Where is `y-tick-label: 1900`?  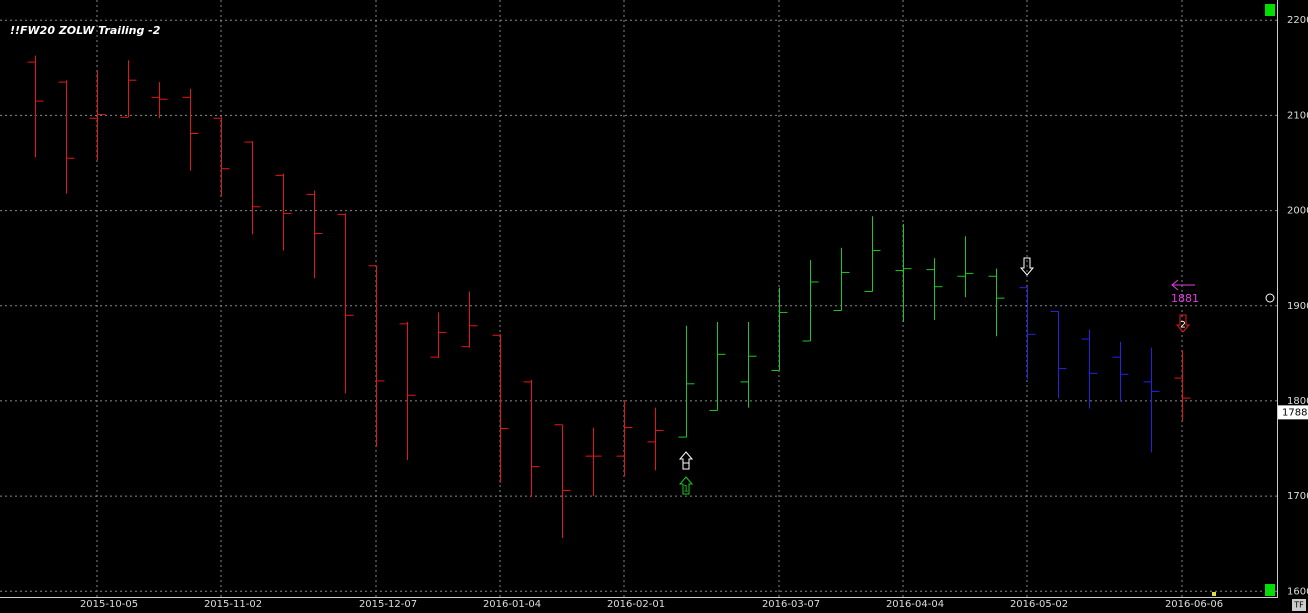 y-tick-label: 1900 is located at coordinates (1297, 306).